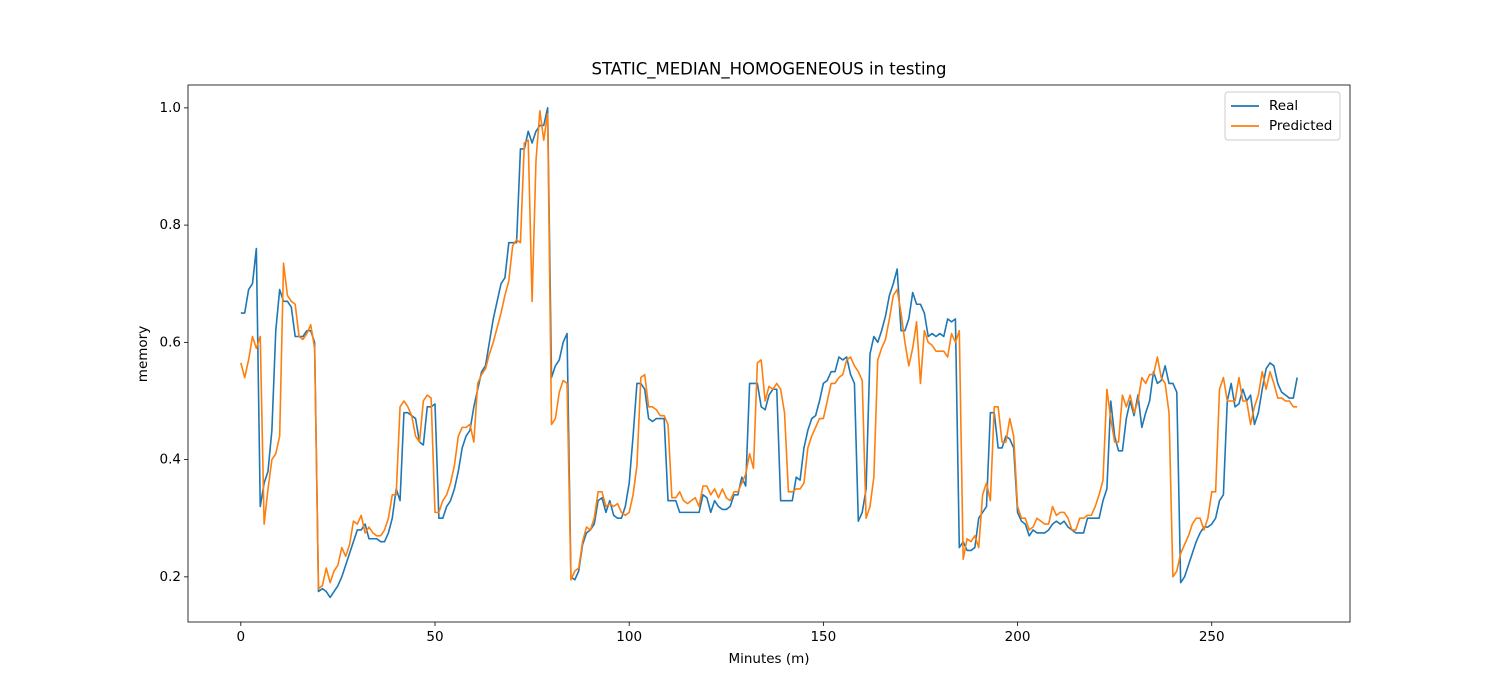 The image size is (1500, 700). What do you see at coordinates (1212, 637) in the screenshot?
I see `x-tick-label: 250` at bounding box center [1212, 637].